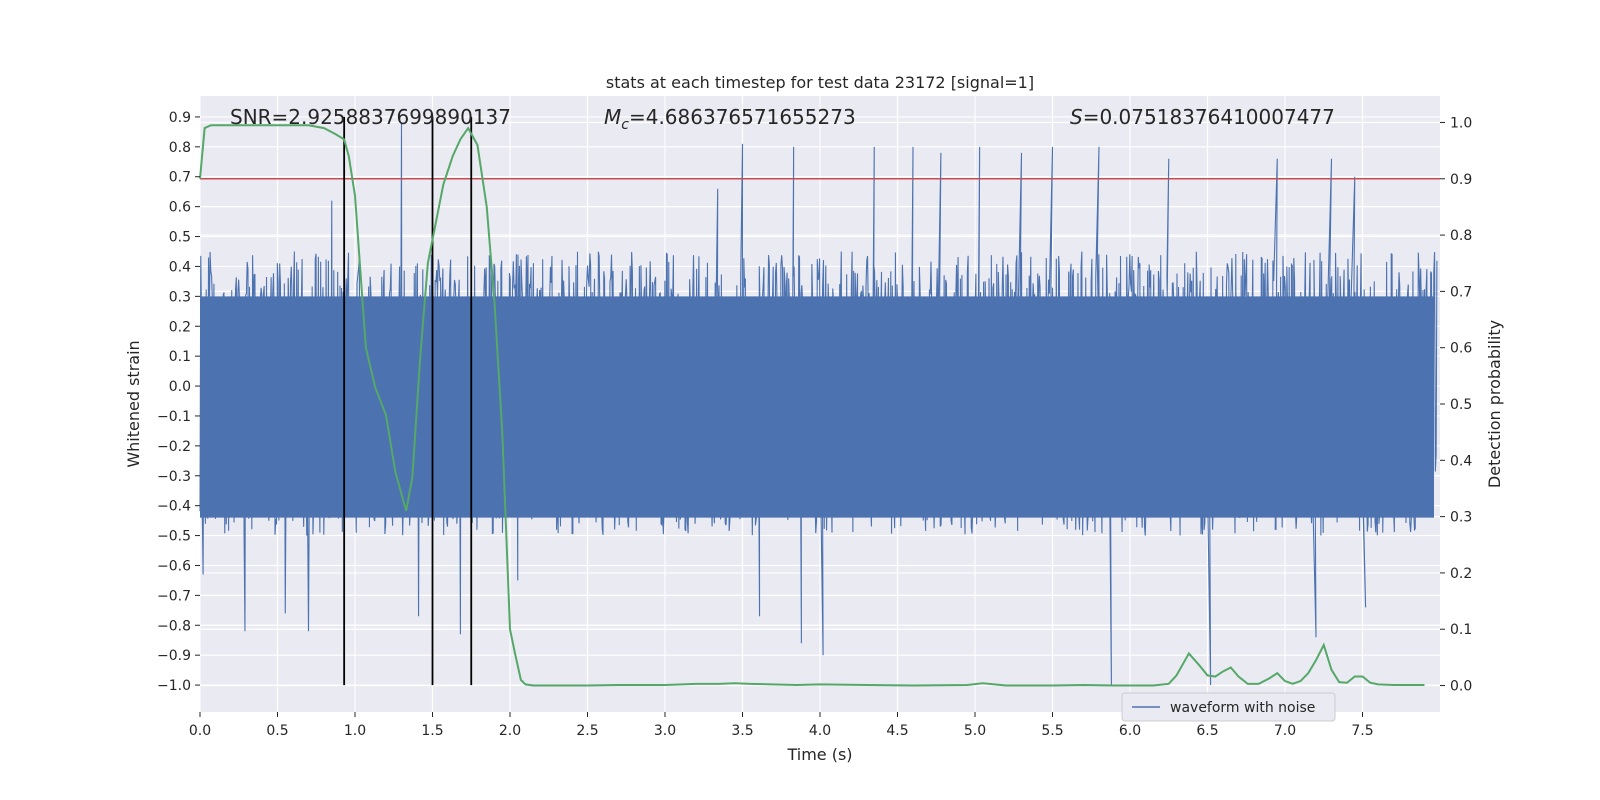 Image resolution: width=1600 pixels, height=800 pixels. I want to click on x-tick-label: 3.5, so click(742, 731).